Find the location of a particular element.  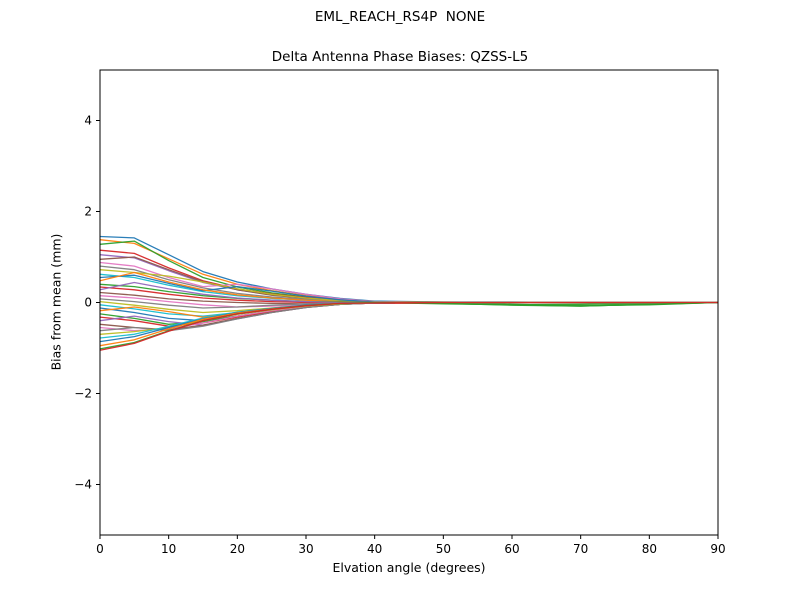

y-tick-label: 4 is located at coordinates (88, 121).